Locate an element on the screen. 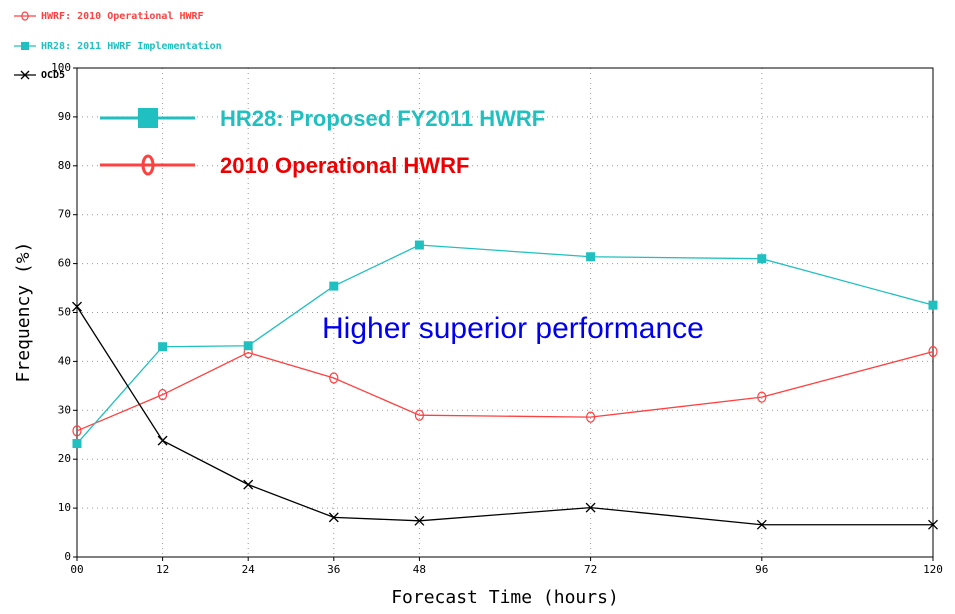  legend-label: HR28: 2011 HWRF Implementation is located at coordinates (131, 46).